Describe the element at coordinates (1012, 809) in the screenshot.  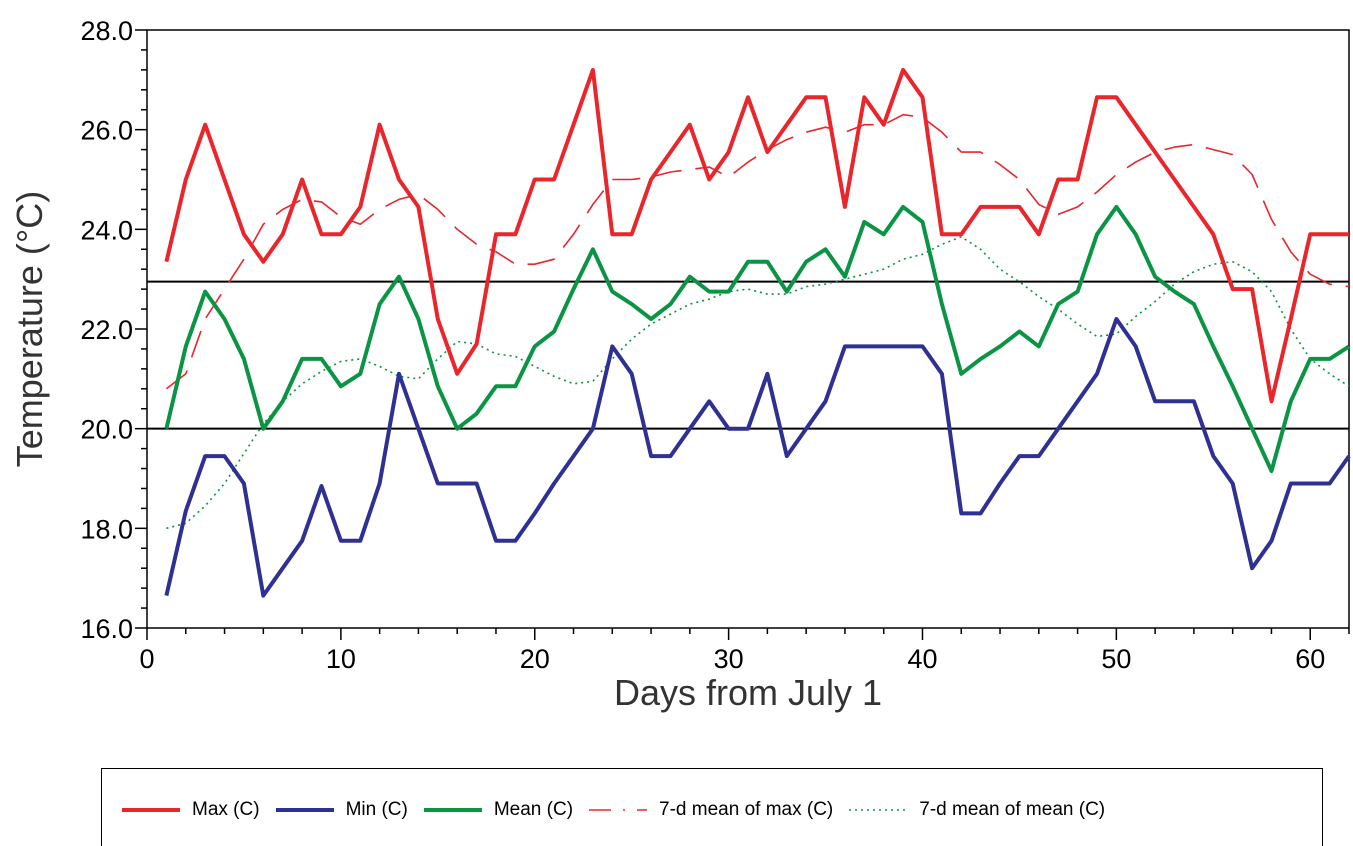
I see `legend-label: 7-d mean of mean (C)` at that location.